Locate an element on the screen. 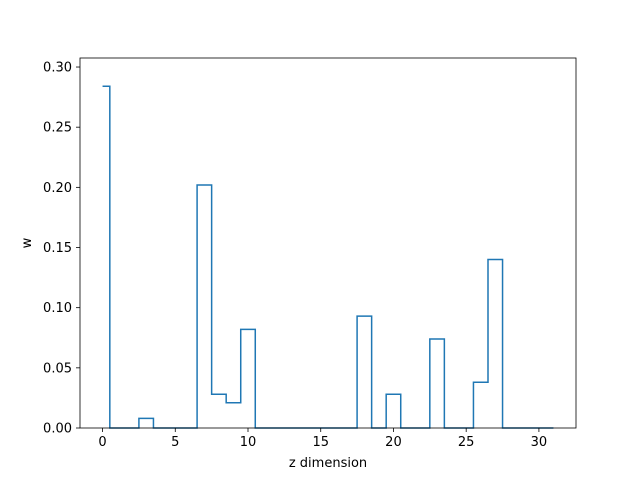 The width and height of the screenshot is (640, 480). x-axis-label: z dimension is located at coordinates (328, 463).